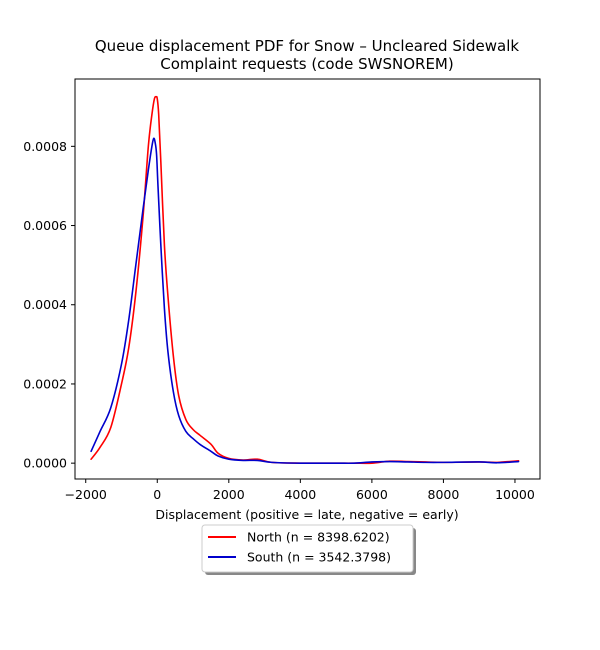 This screenshot has height=650, width=600. I want to click on legend-label-south: South (n = 3542.3798), so click(319, 557).